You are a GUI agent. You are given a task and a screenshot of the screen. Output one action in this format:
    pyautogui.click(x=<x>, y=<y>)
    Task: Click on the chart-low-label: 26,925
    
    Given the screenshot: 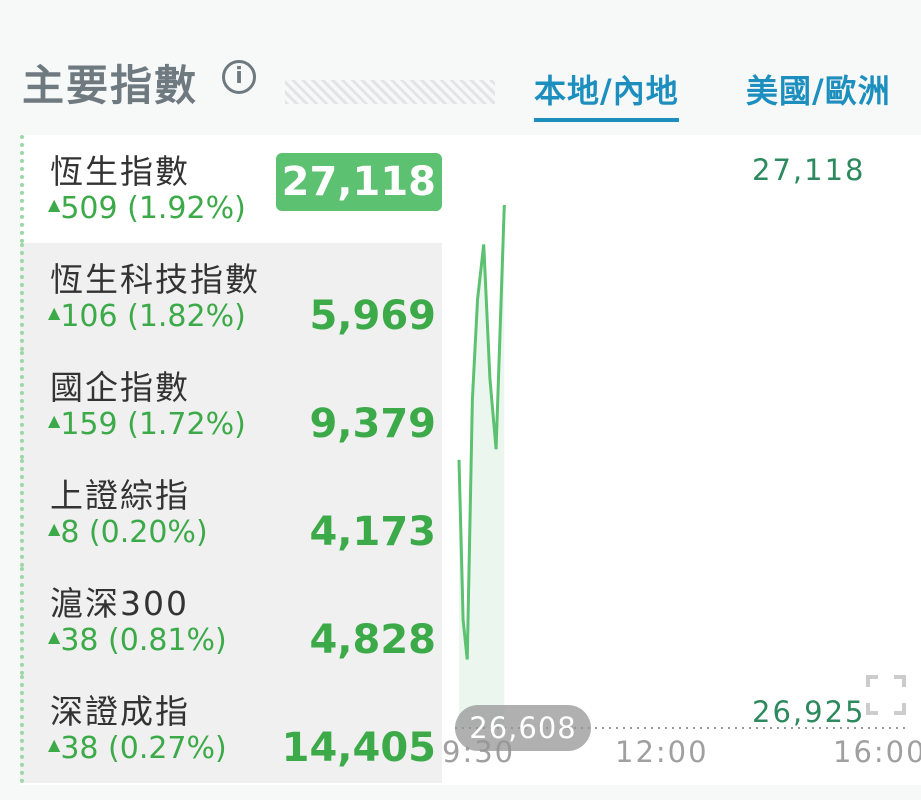 What is the action you would take?
    pyautogui.click(x=809, y=712)
    